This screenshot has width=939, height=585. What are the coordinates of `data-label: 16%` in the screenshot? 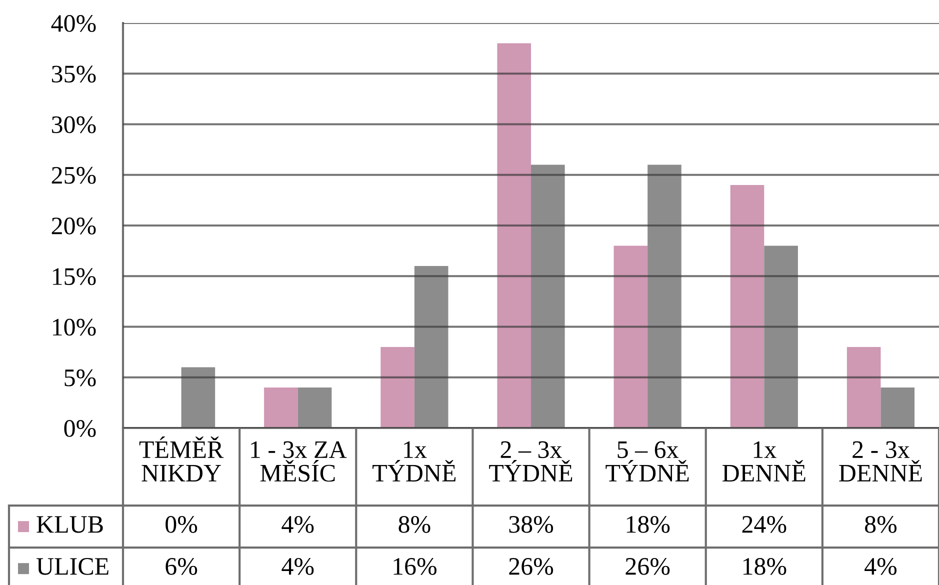 It's located at (415, 566).